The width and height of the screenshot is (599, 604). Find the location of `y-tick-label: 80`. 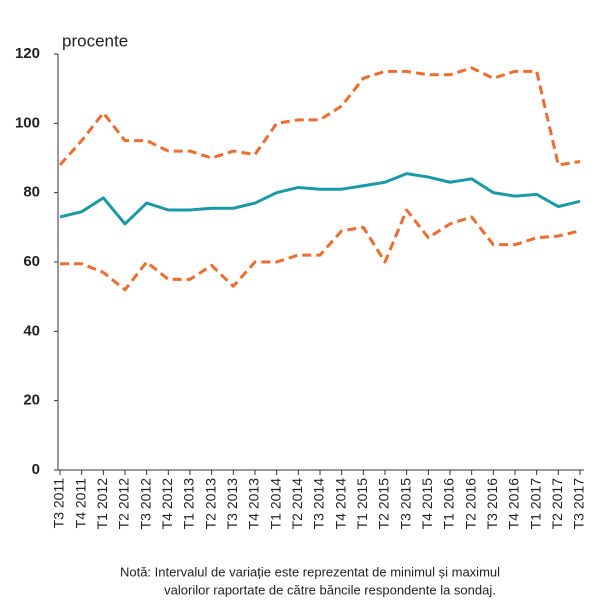

y-tick-label: 80 is located at coordinates (31, 192).